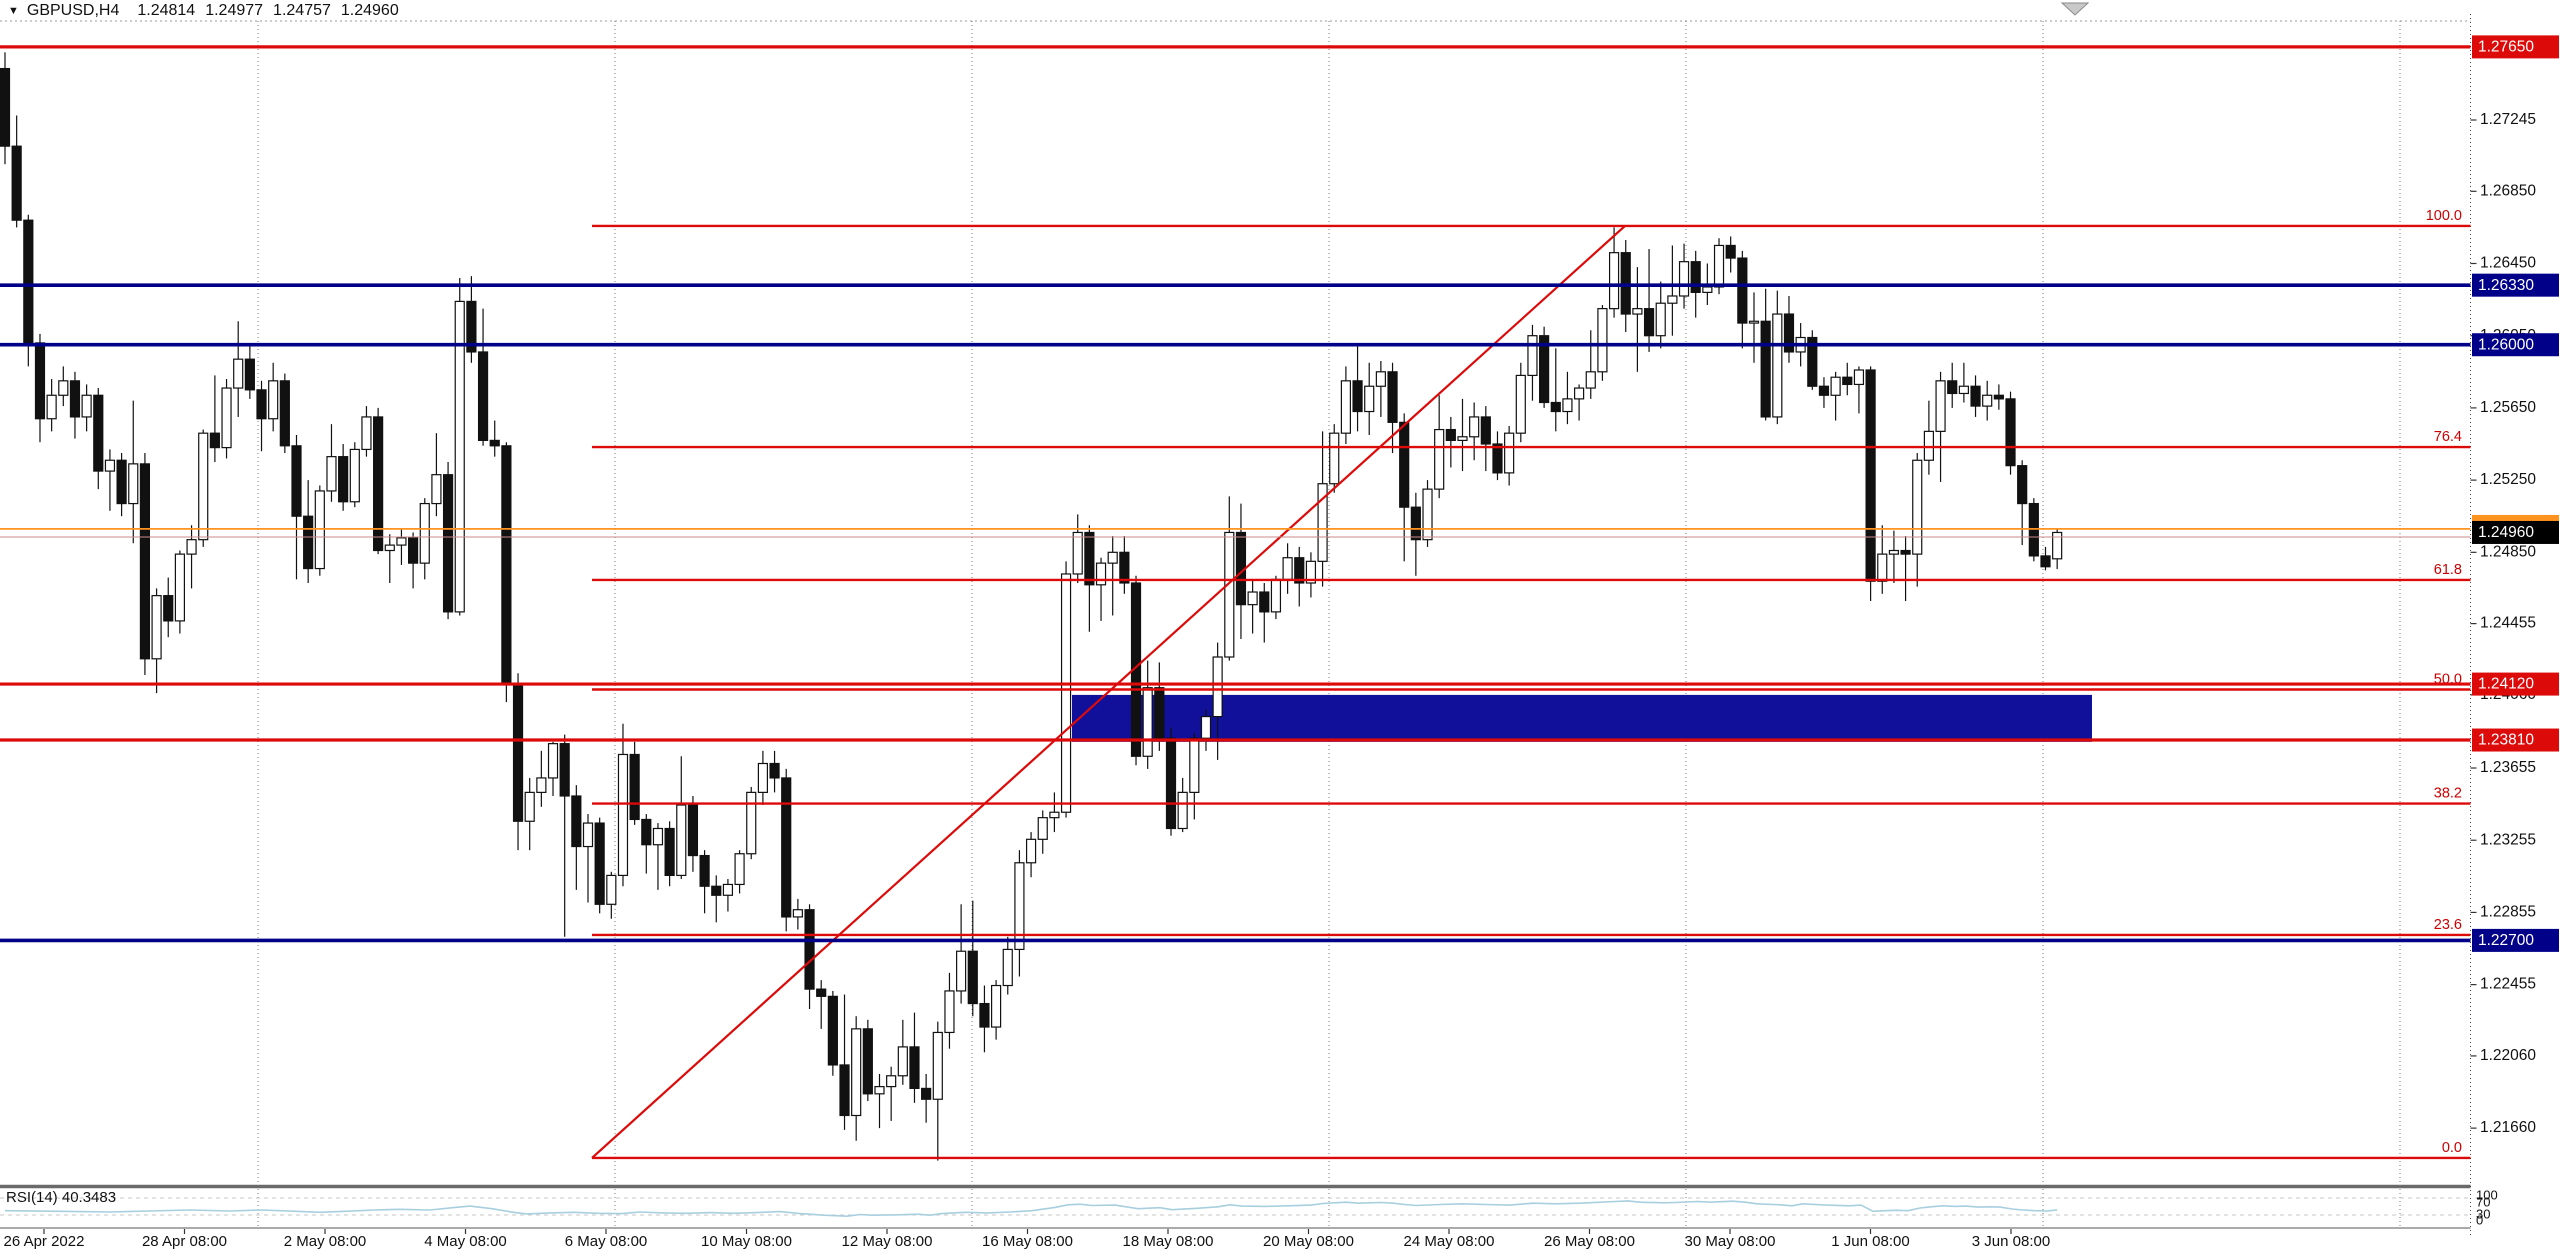 The width and height of the screenshot is (2560, 1252). Describe the element at coordinates (2075, 9) in the screenshot. I see `chart-shift-marker-icon` at that location.